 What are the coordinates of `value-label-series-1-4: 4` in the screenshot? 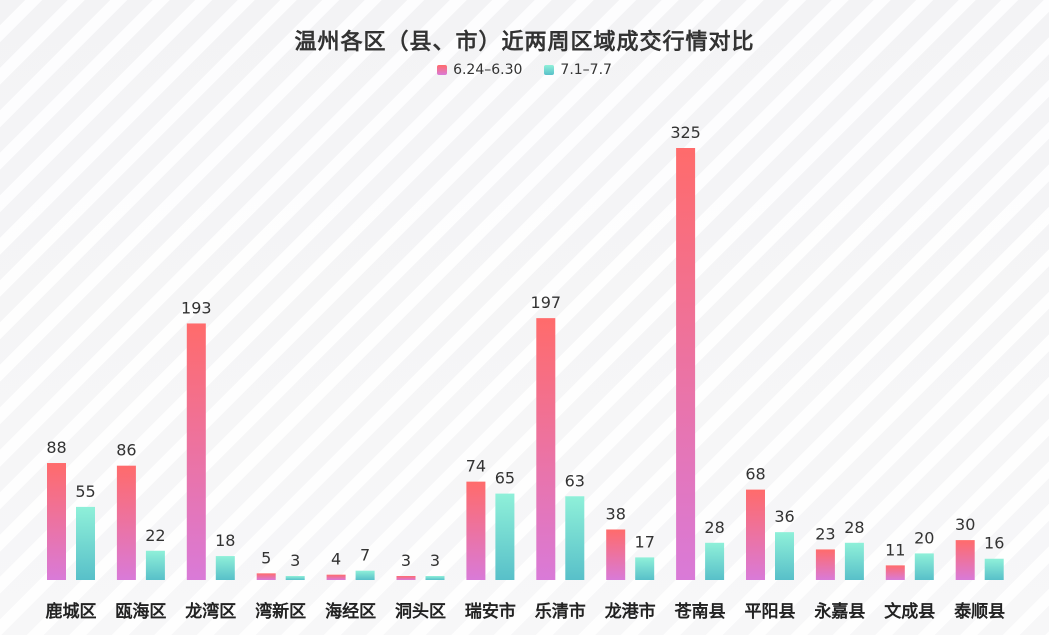 It's located at (336, 559).